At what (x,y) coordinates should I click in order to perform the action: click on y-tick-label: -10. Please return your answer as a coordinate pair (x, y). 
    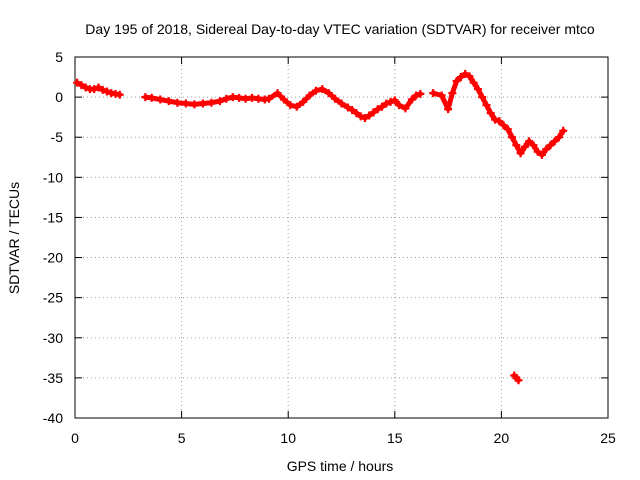
    Looking at the image, I should click on (53, 177).